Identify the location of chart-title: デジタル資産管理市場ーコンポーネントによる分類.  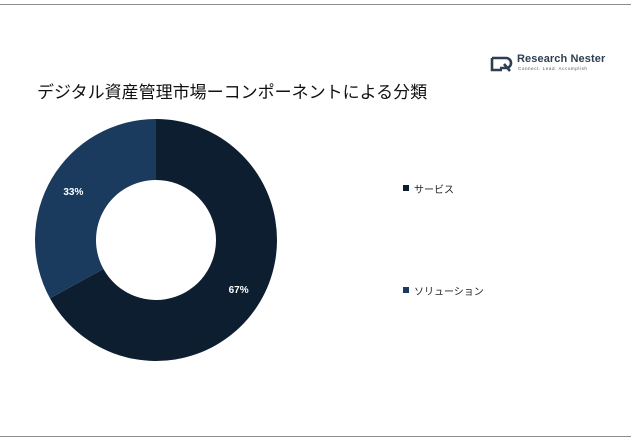
(232, 93).